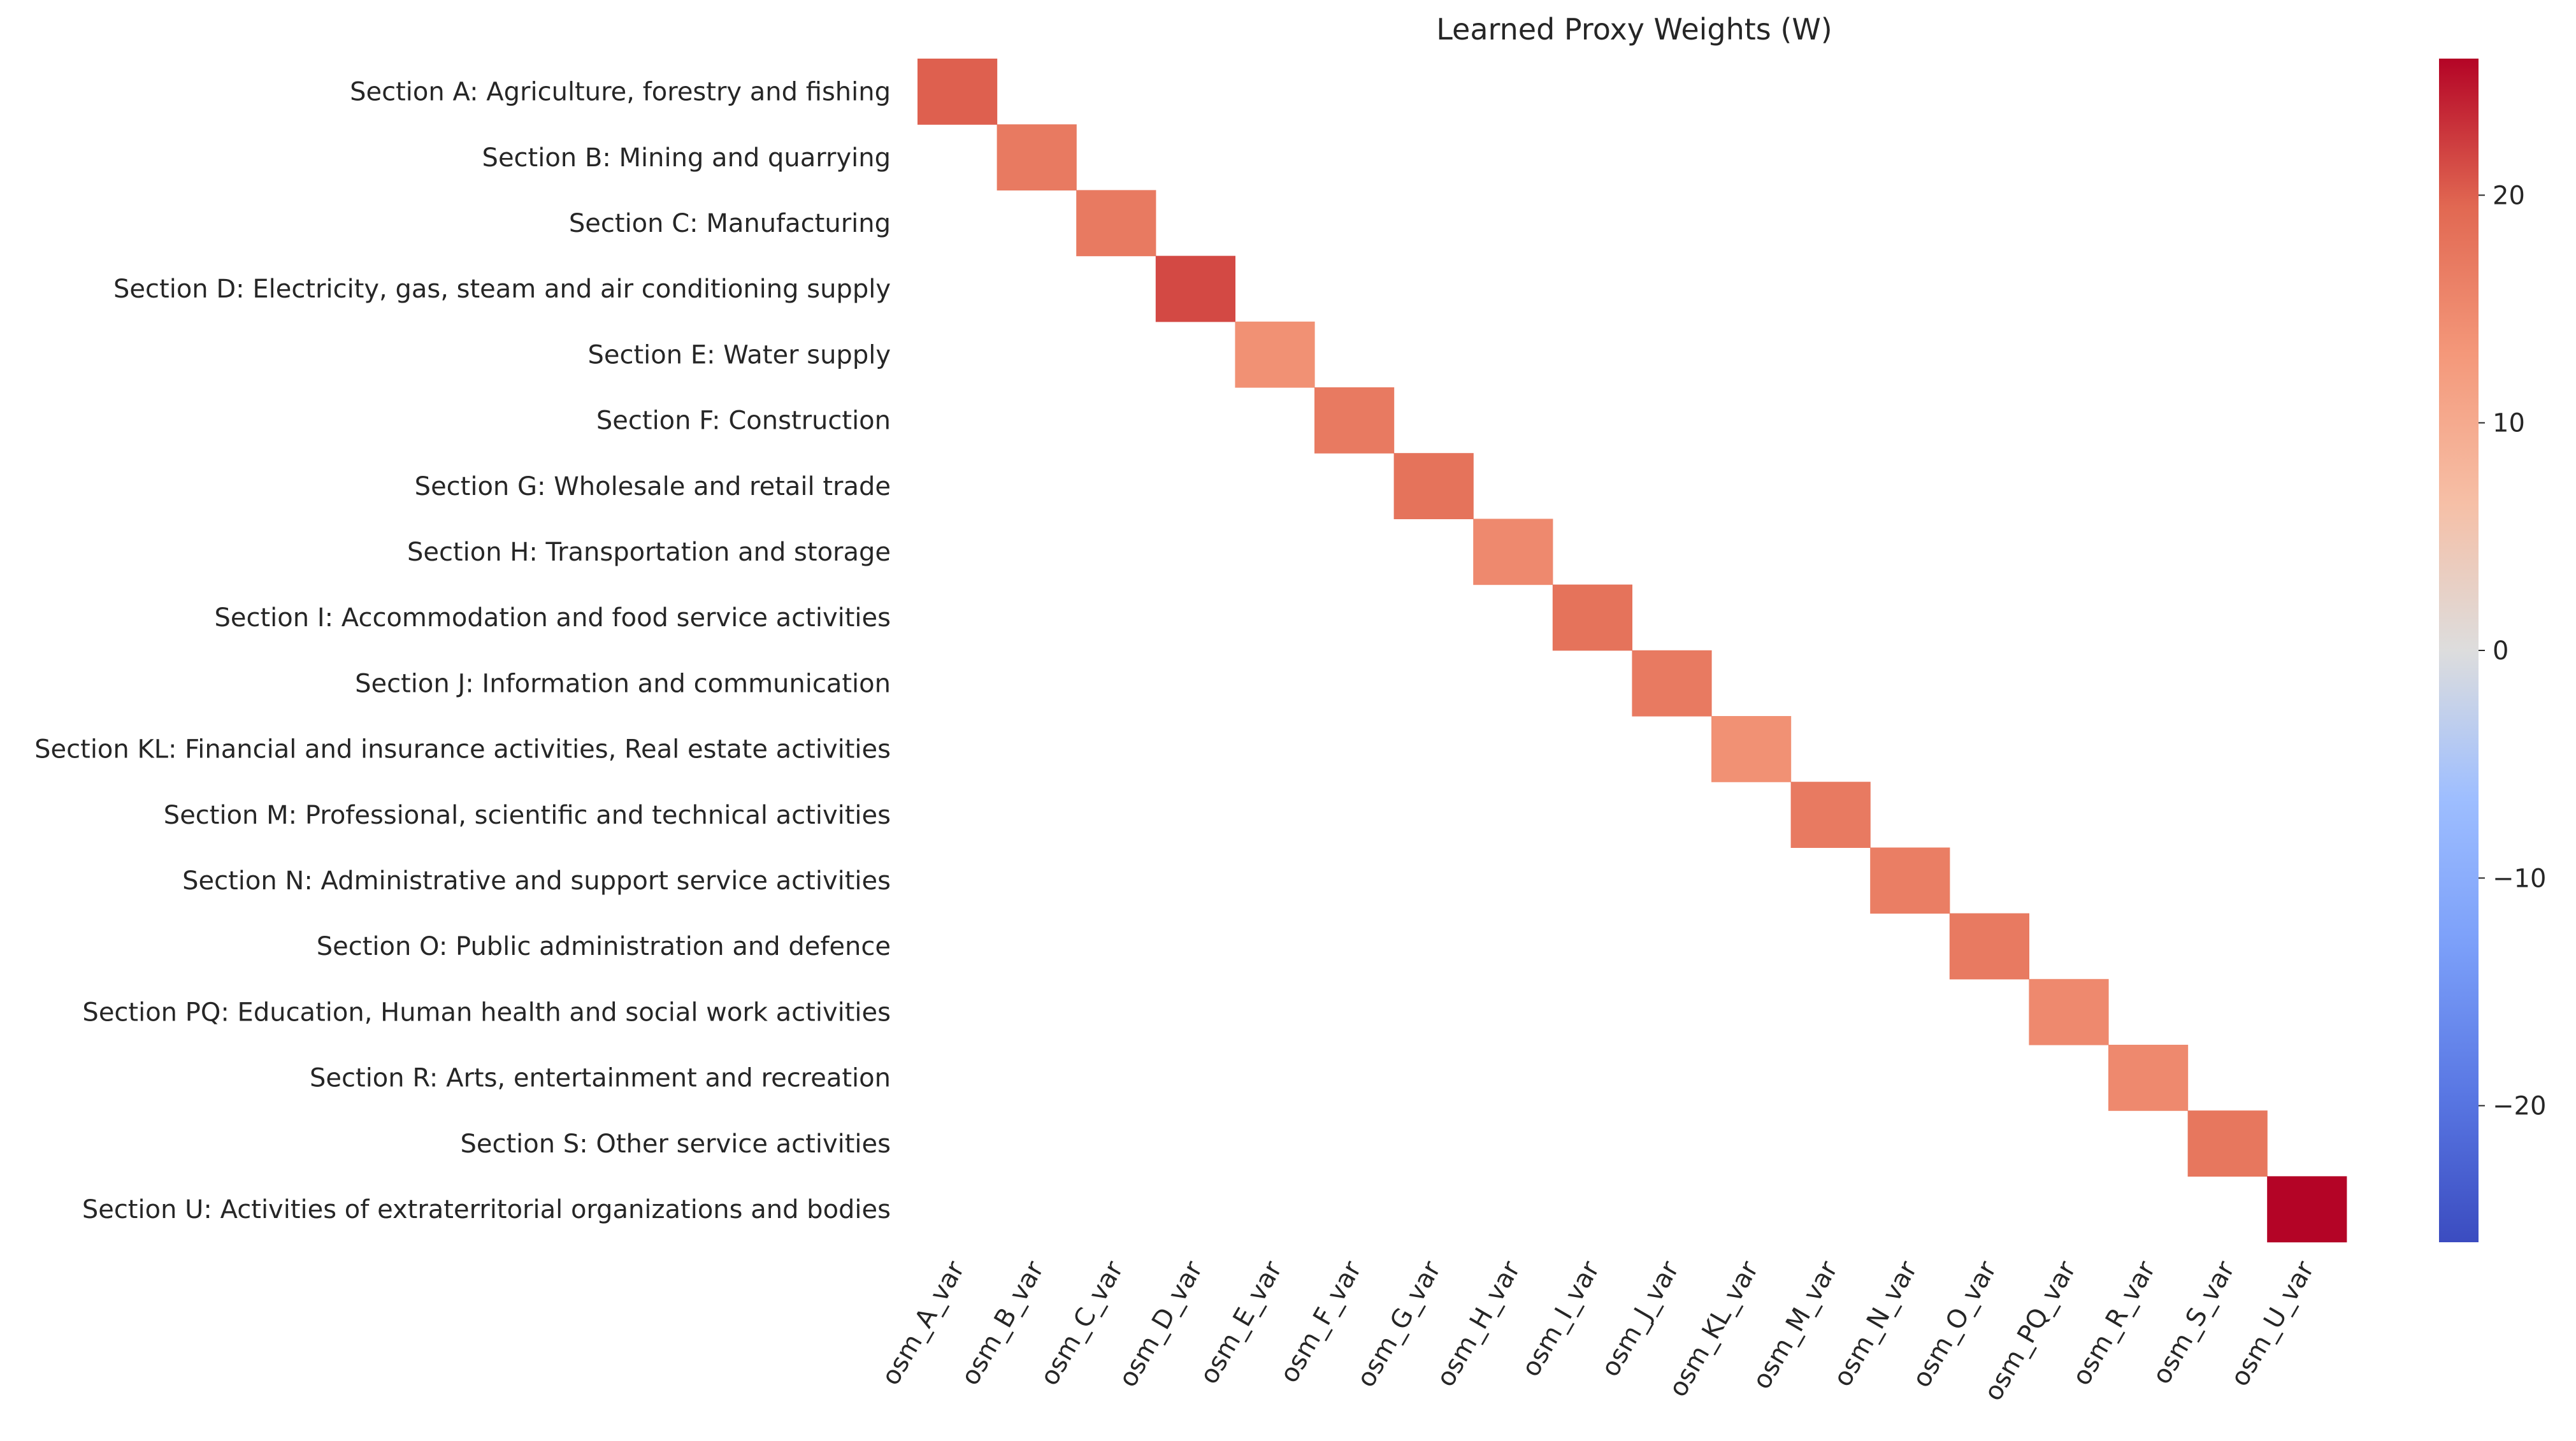  What do you see at coordinates (1561, 1319) in the screenshot?
I see `column-label: osm_I_var` at bounding box center [1561, 1319].